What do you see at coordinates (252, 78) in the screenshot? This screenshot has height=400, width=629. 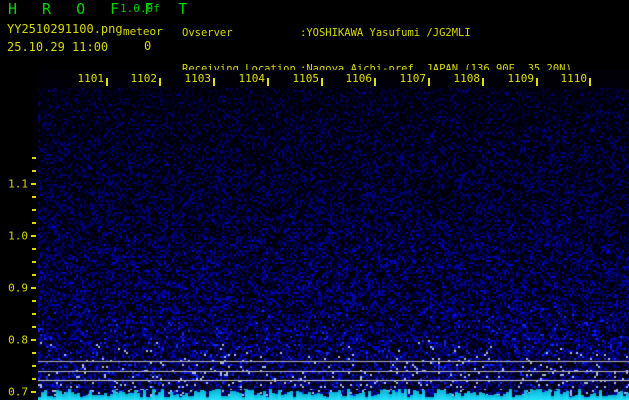 I see `x-axis-label: 1104` at bounding box center [252, 78].